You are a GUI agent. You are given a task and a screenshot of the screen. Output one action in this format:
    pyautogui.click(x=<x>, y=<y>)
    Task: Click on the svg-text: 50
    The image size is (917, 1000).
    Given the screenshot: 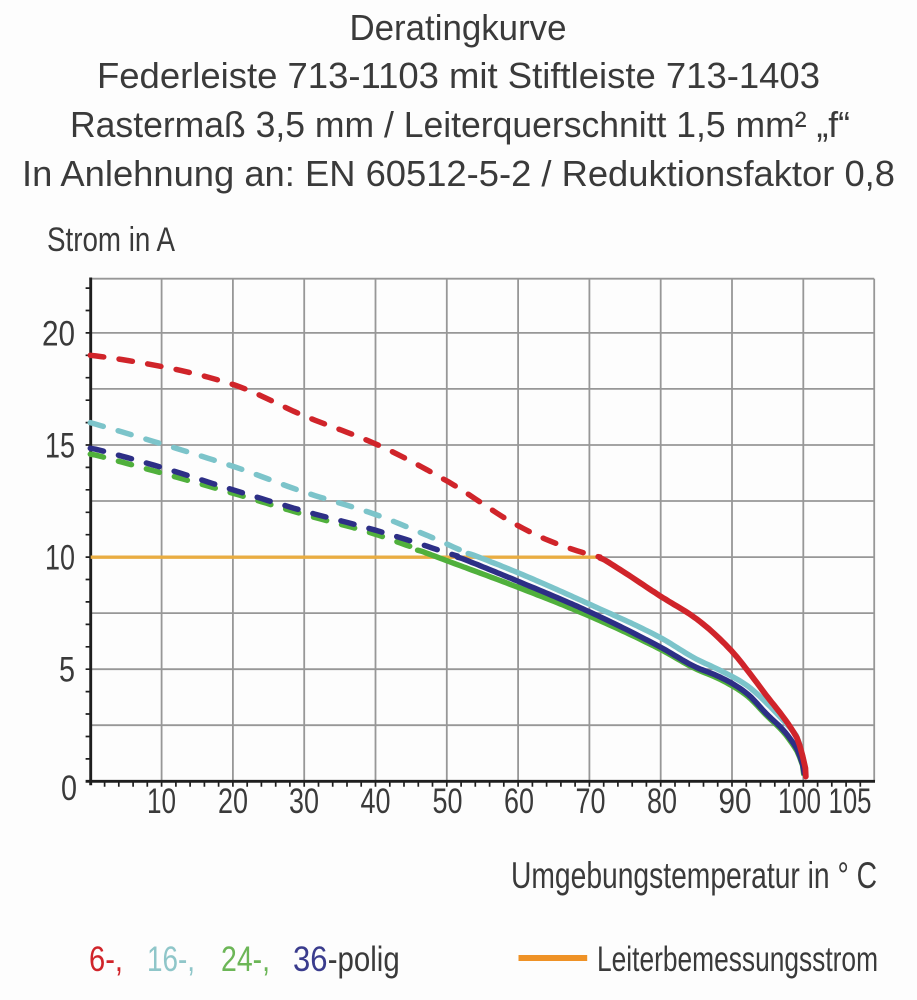 What is the action you would take?
    pyautogui.click(x=448, y=801)
    